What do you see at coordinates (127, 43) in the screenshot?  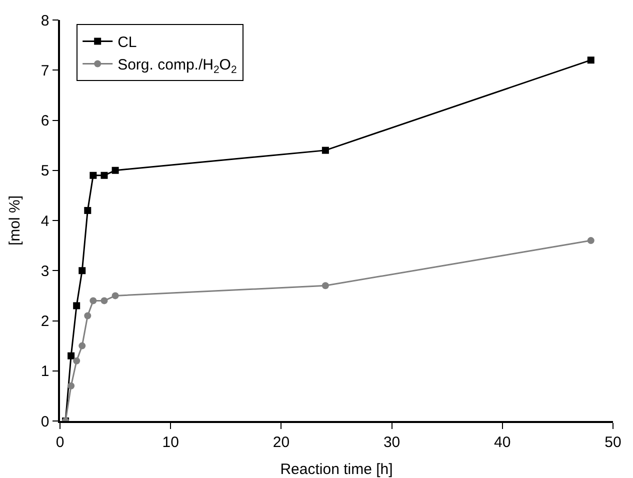 I see `legend-label: CL` at bounding box center [127, 43].